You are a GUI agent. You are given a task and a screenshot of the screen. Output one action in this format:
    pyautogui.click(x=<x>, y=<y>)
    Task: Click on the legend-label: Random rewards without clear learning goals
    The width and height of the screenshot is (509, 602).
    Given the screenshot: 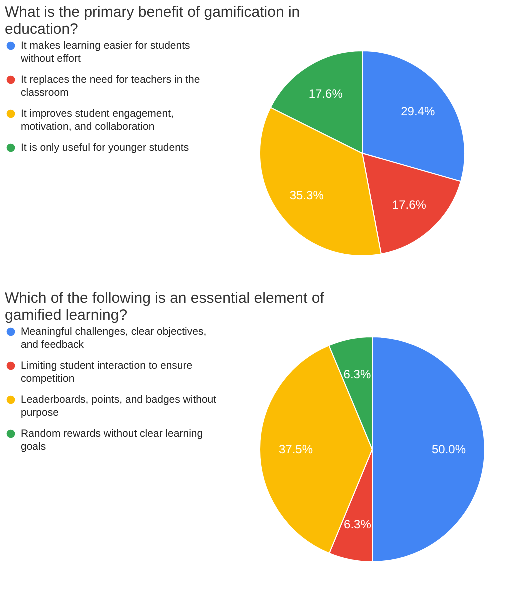 What is the action you would take?
    pyautogui.click(x=112, y=440)
    